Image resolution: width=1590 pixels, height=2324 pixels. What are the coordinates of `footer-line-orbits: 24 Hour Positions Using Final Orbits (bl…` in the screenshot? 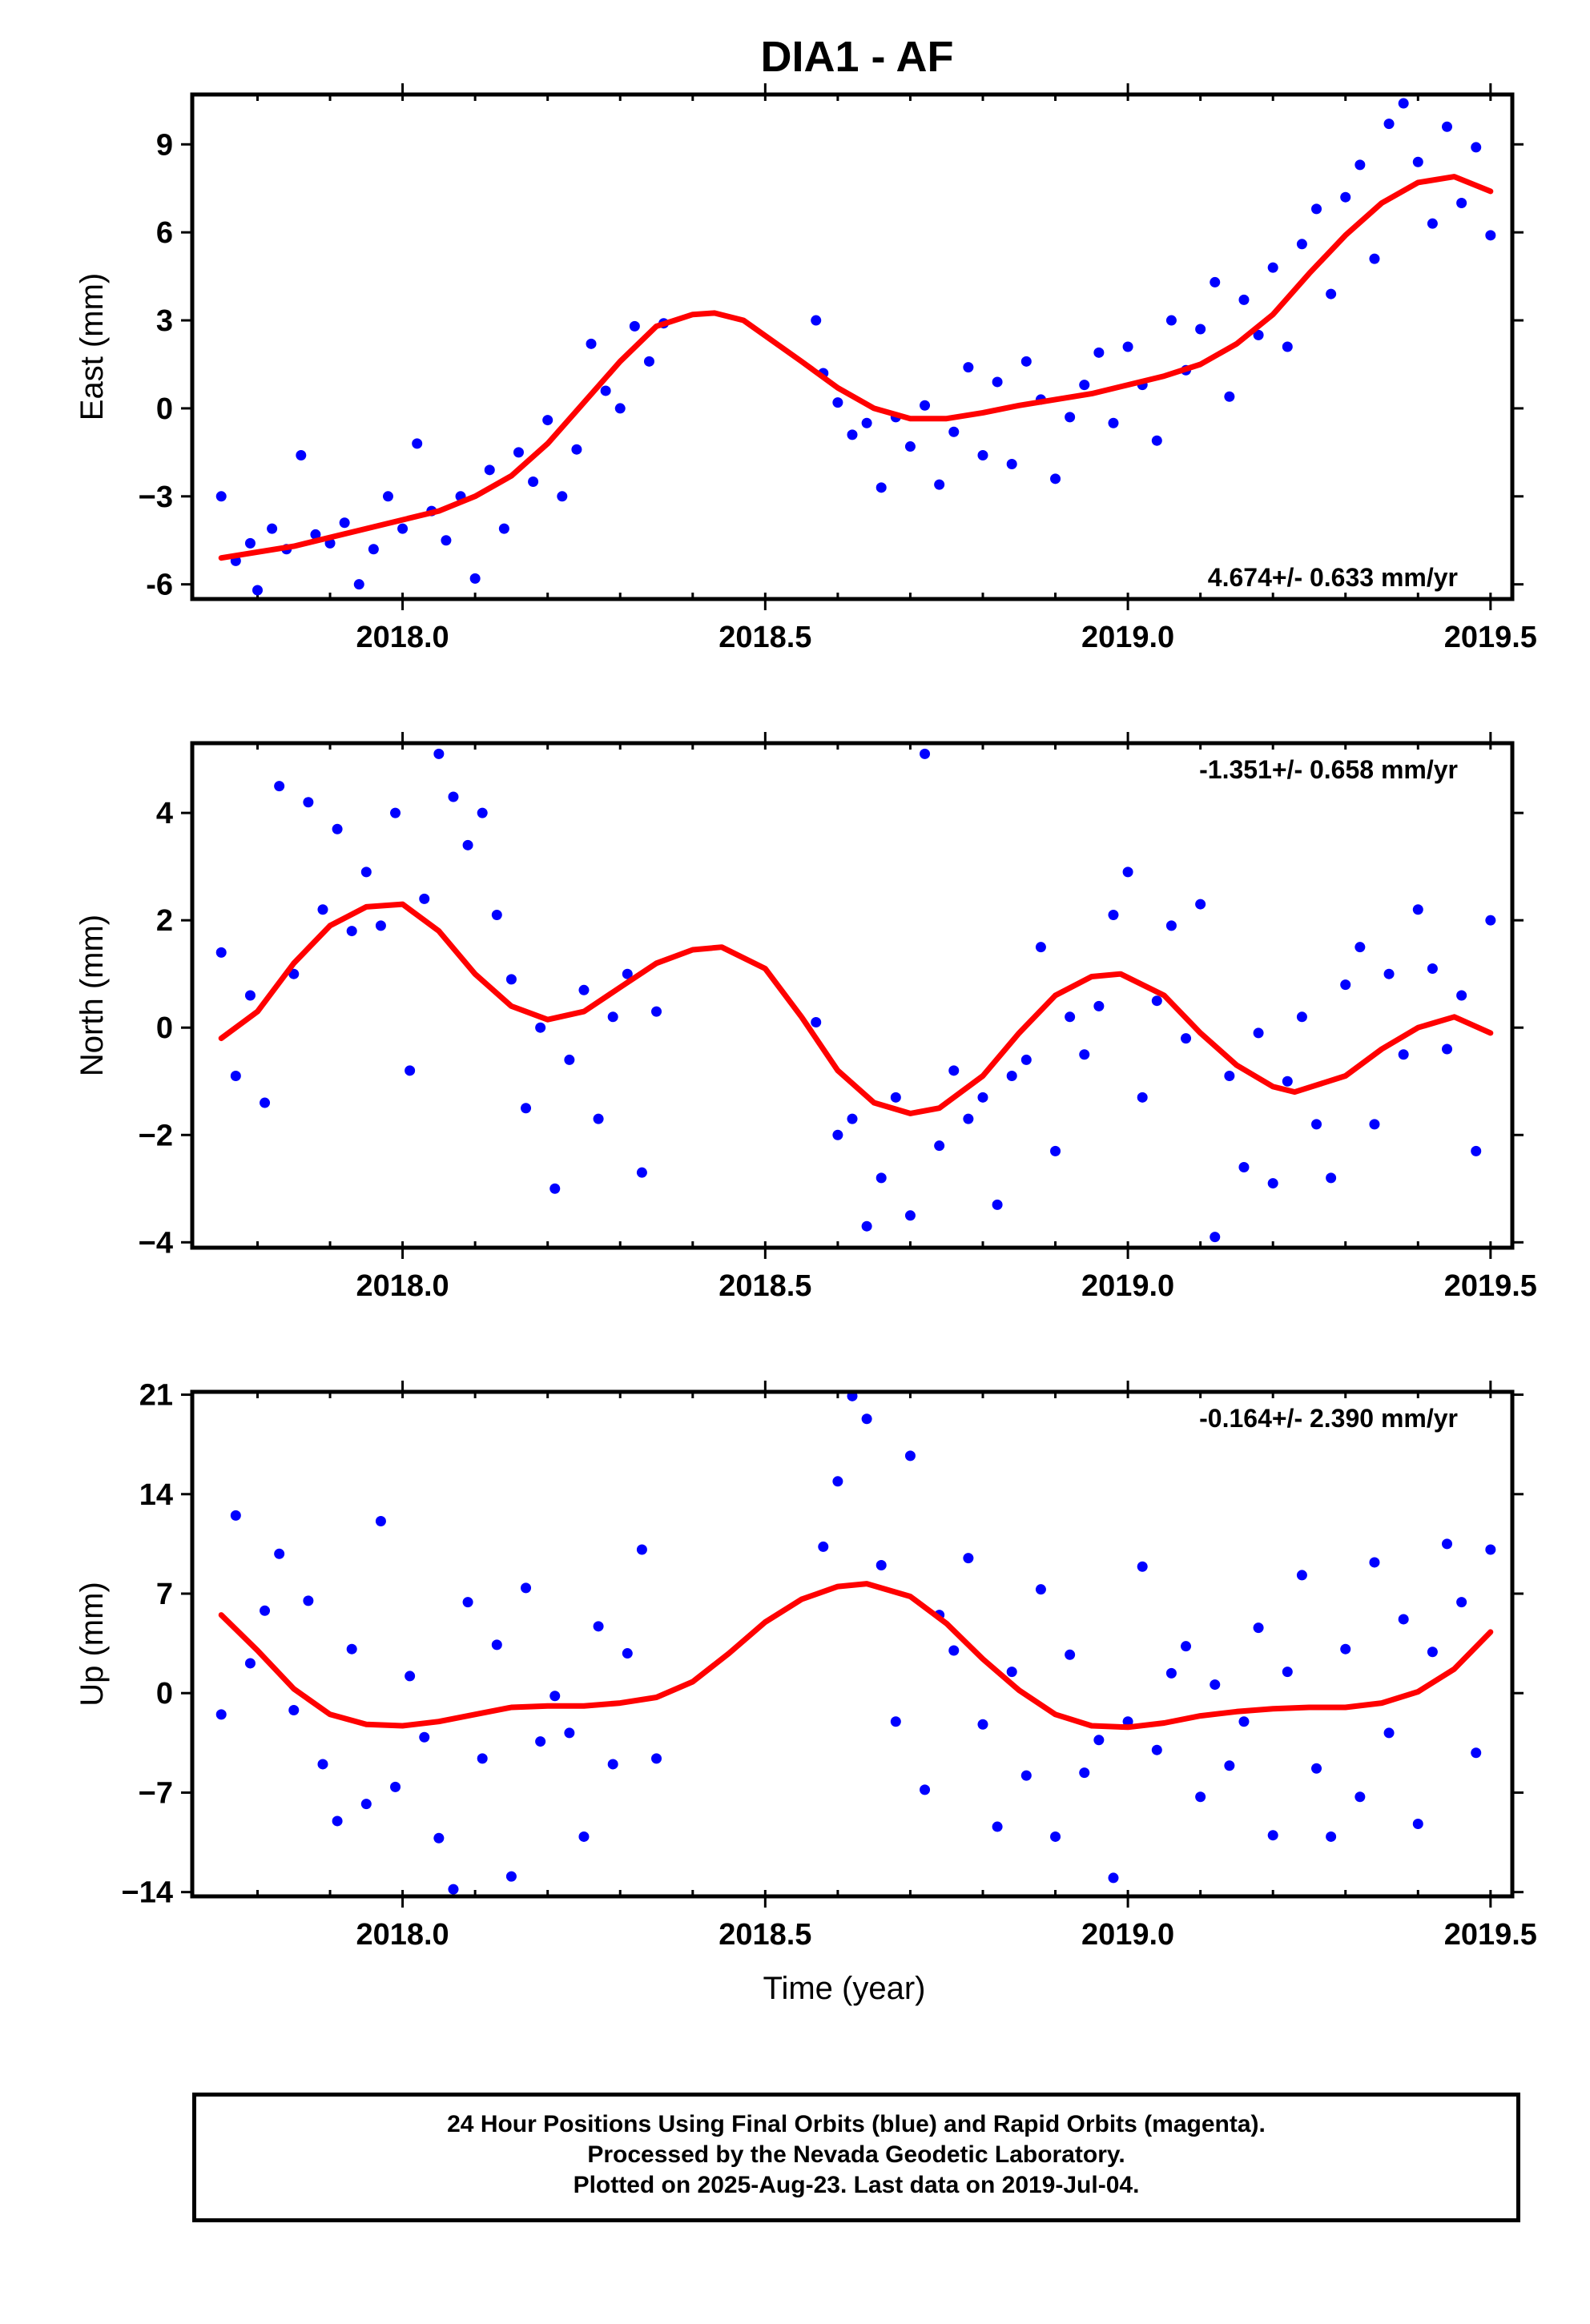 It's located at (856, 2124).